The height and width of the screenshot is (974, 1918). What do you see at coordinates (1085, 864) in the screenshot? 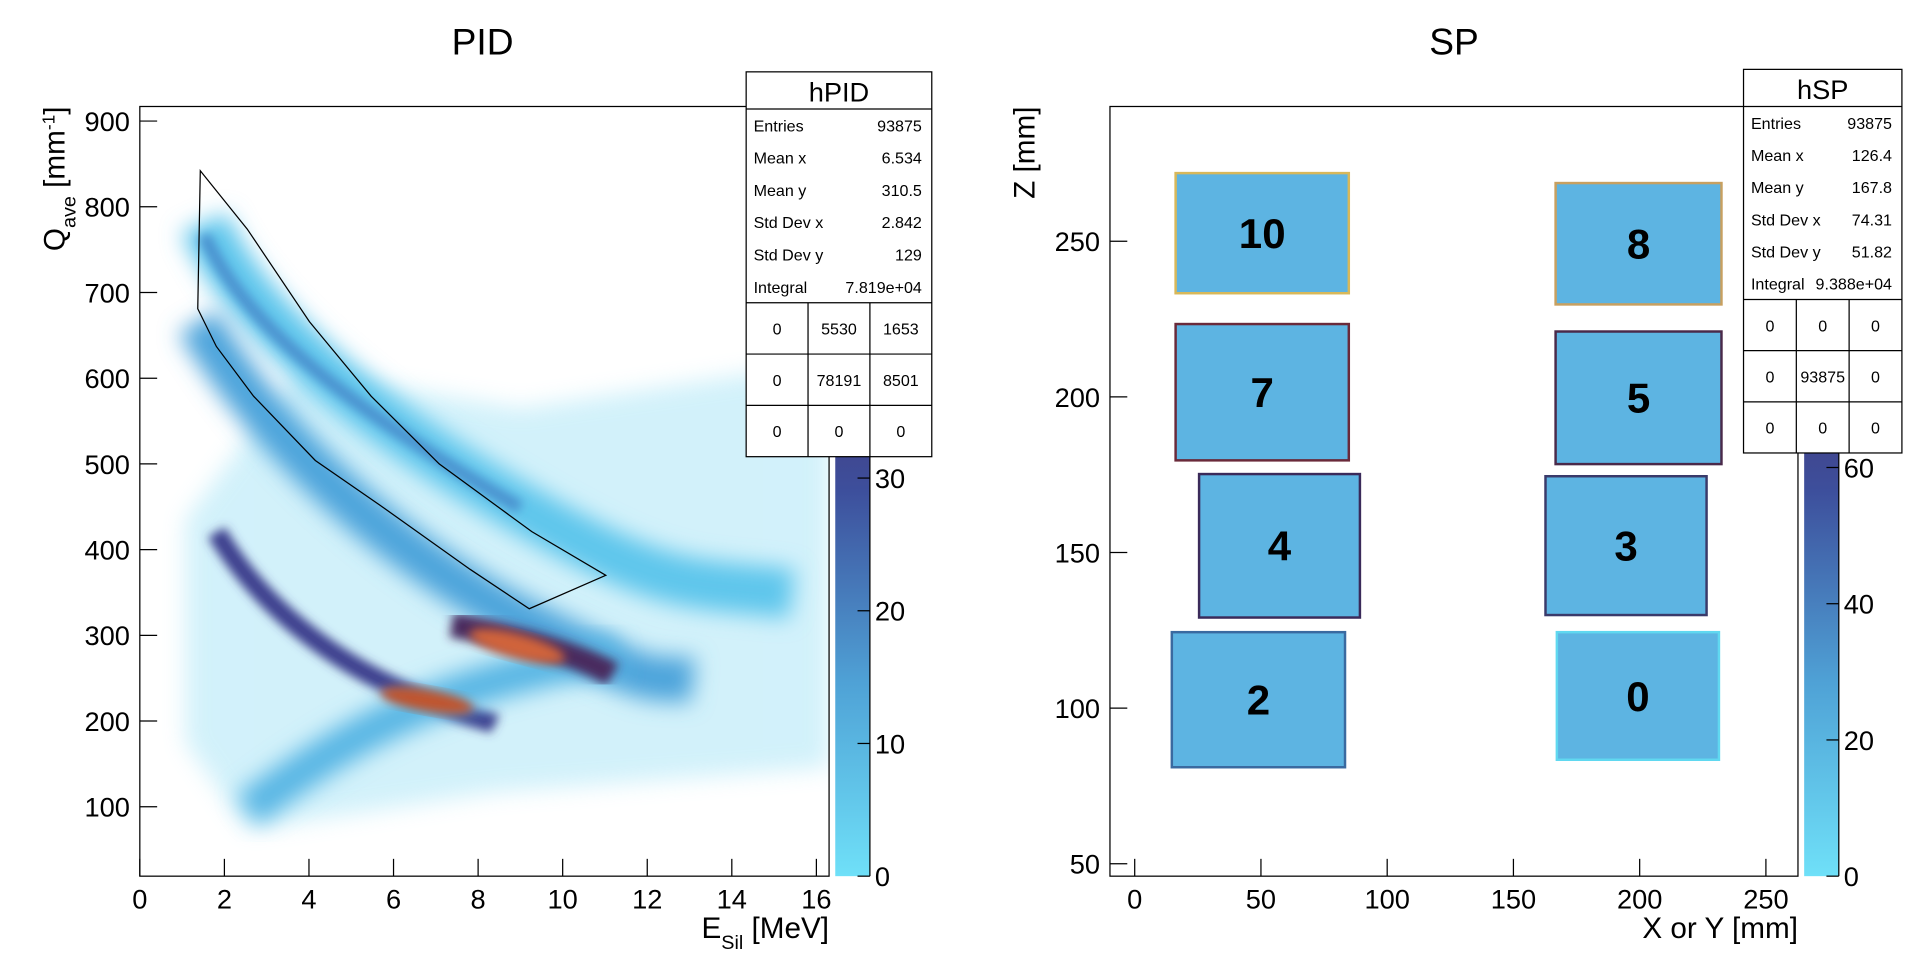
I see `y-tick-label: 50` at bounding box center [1085, 864].